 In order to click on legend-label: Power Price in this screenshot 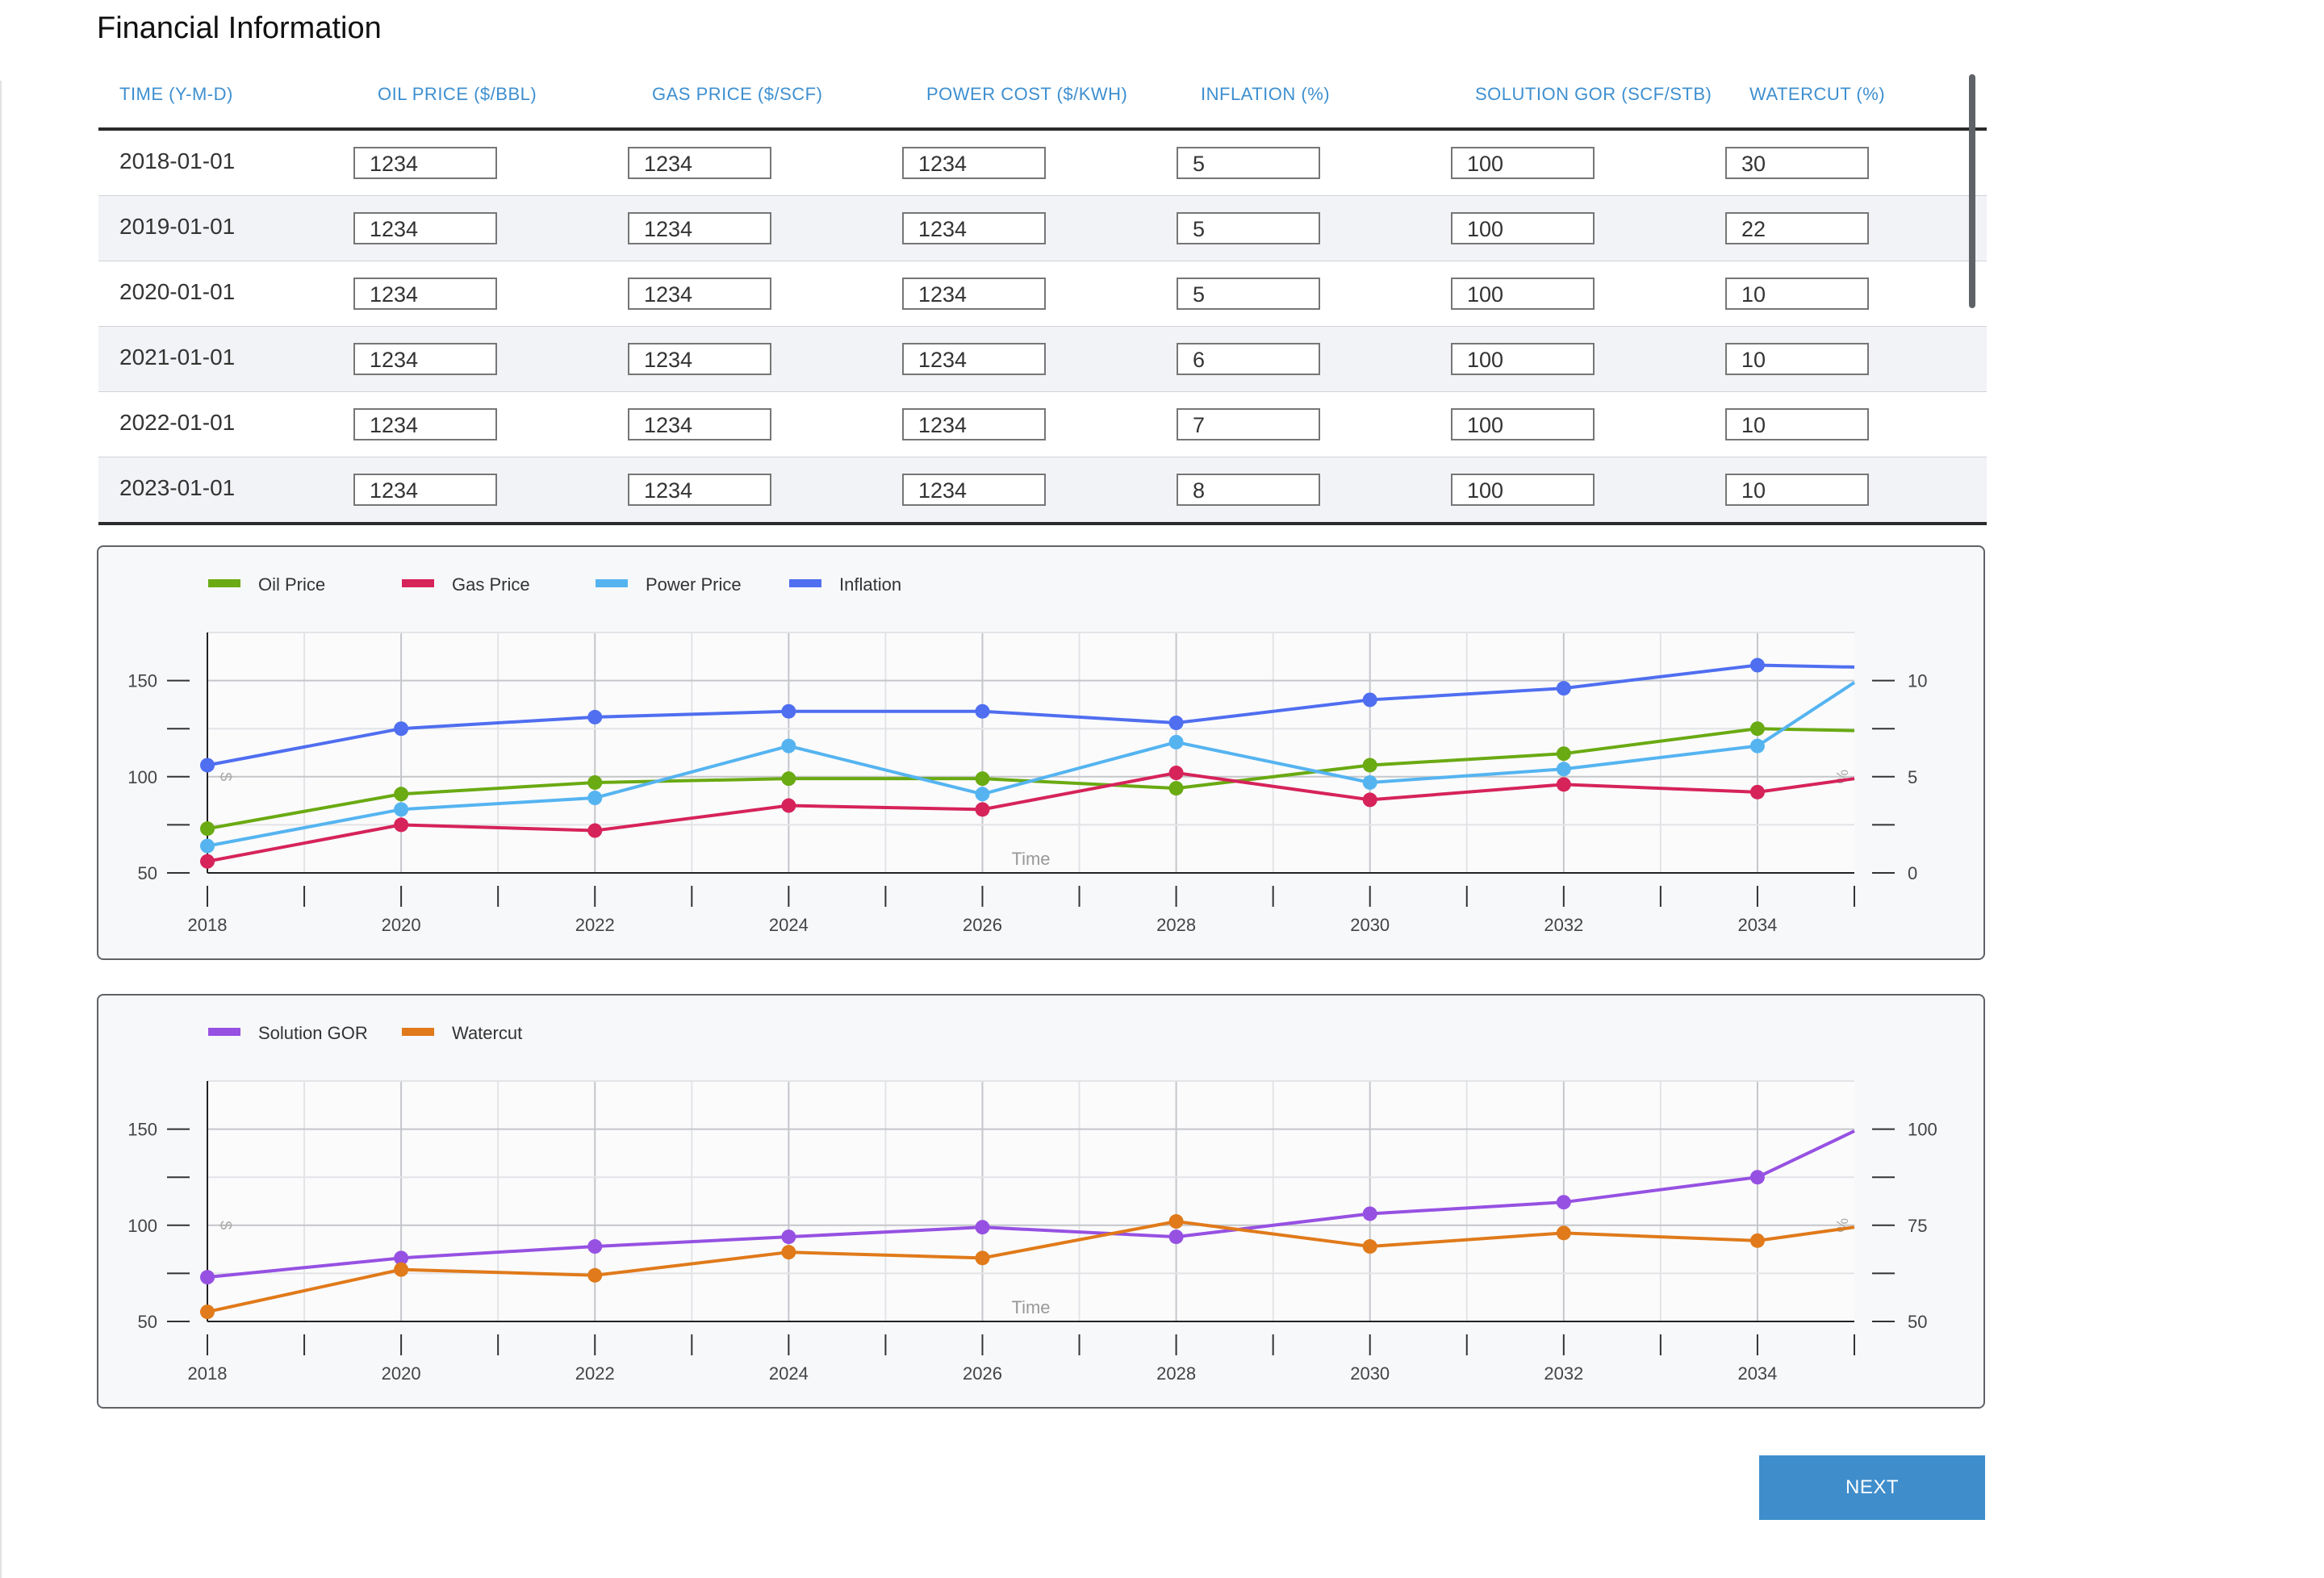, I will do `click(694, 584)`.